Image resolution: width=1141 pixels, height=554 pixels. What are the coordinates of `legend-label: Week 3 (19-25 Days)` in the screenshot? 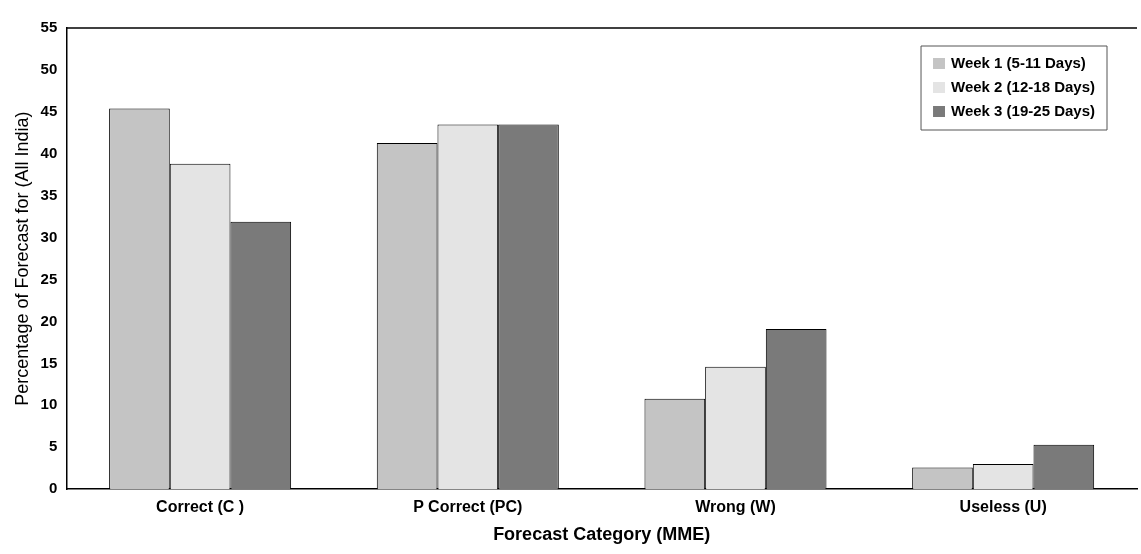 It's located at (1023, 111).